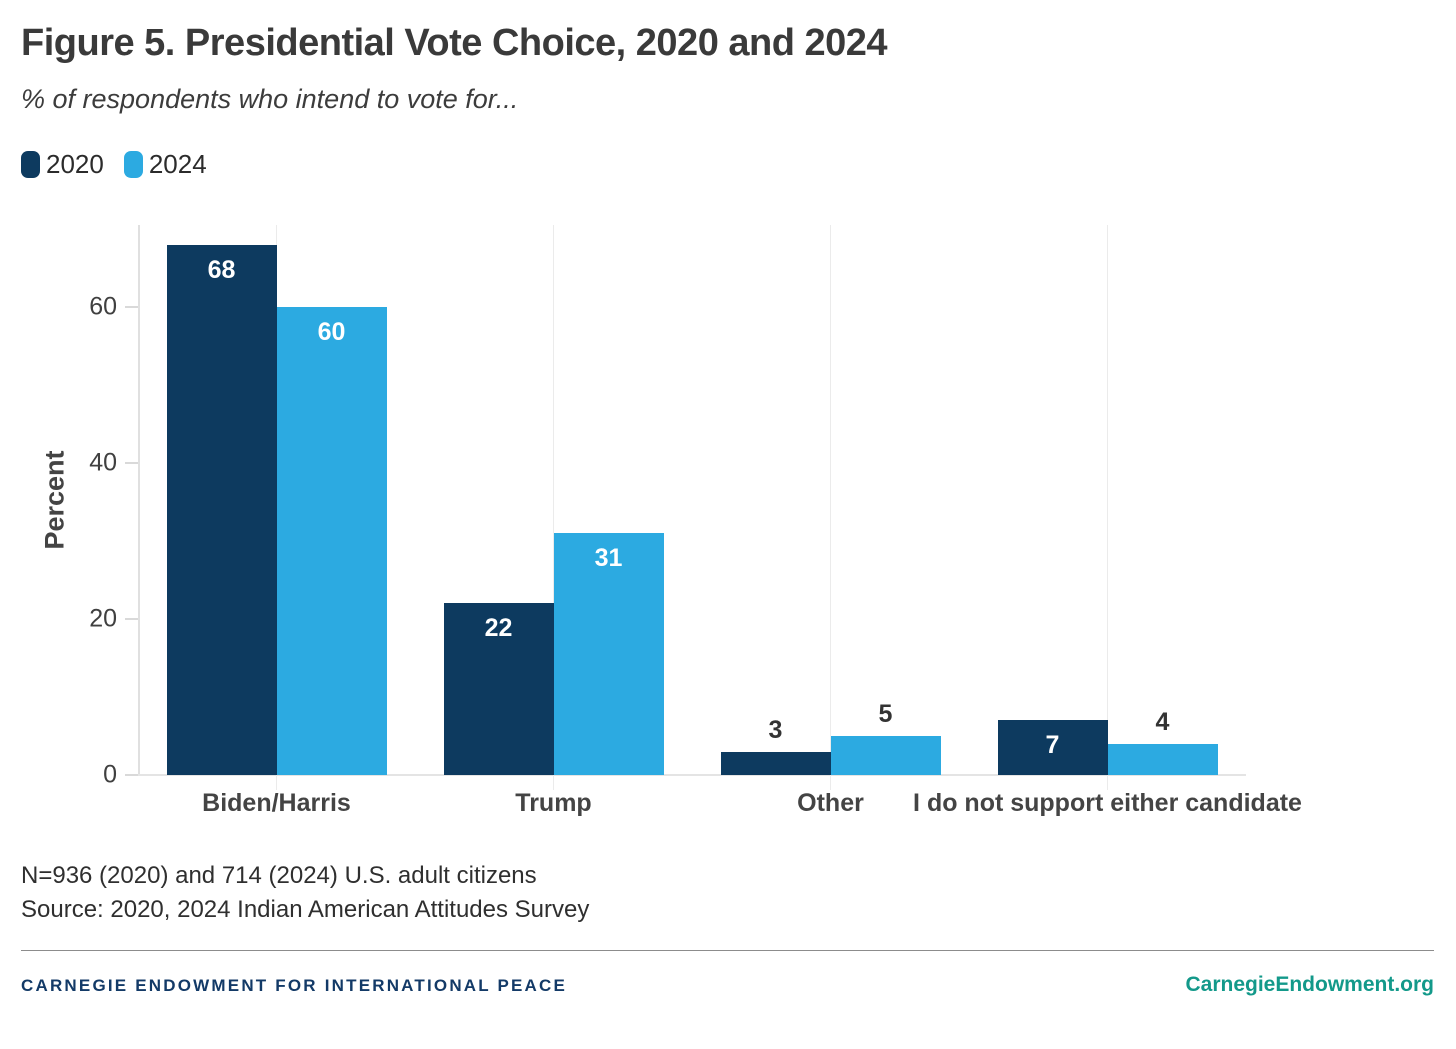  What do you see at coordinates (103, 618) in the screenshot?
I see `y-tick-label: 20` at bounding box center [103, 618].